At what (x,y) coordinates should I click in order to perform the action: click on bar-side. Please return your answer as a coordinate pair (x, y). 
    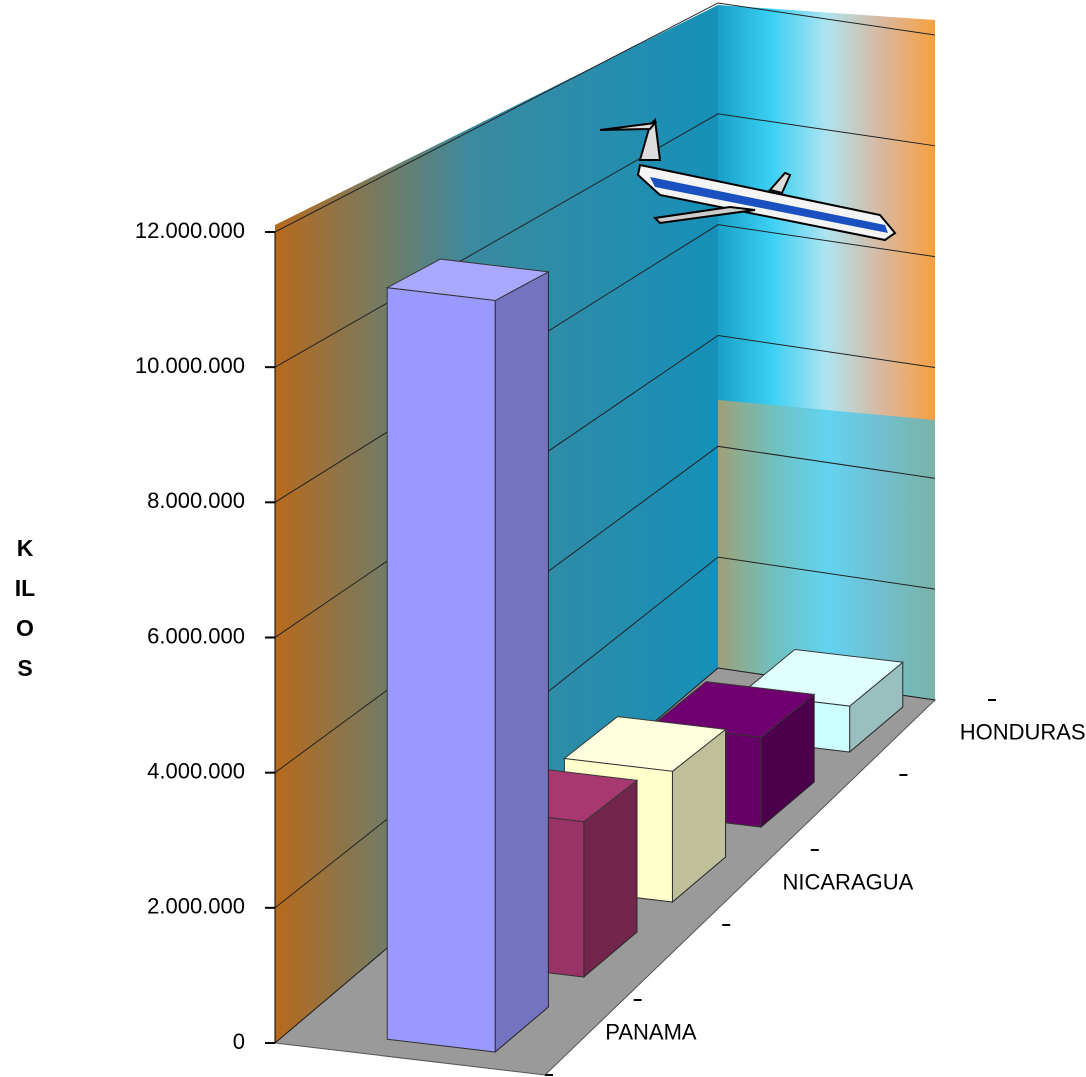
    Looking at the image, I should click on (521, 662).